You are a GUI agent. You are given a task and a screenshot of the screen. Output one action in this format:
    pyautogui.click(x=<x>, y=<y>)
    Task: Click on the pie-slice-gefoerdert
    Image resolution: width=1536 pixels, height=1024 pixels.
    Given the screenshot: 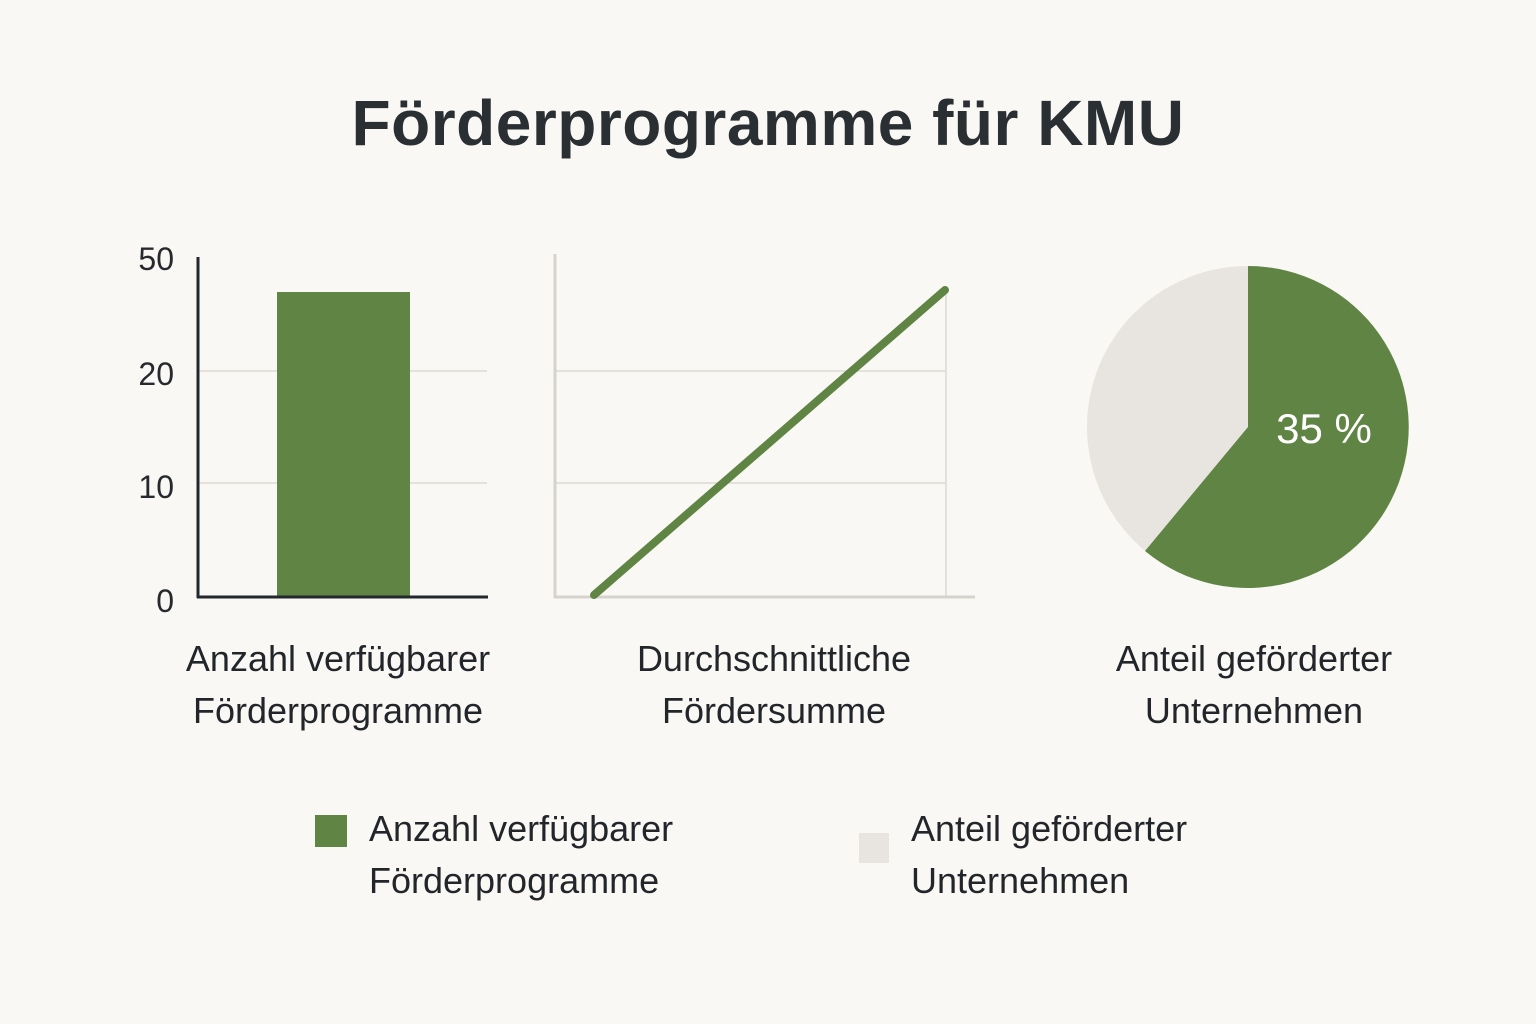 What is the action you would take?
    pyautogui.click(x=1277, y=427)
    